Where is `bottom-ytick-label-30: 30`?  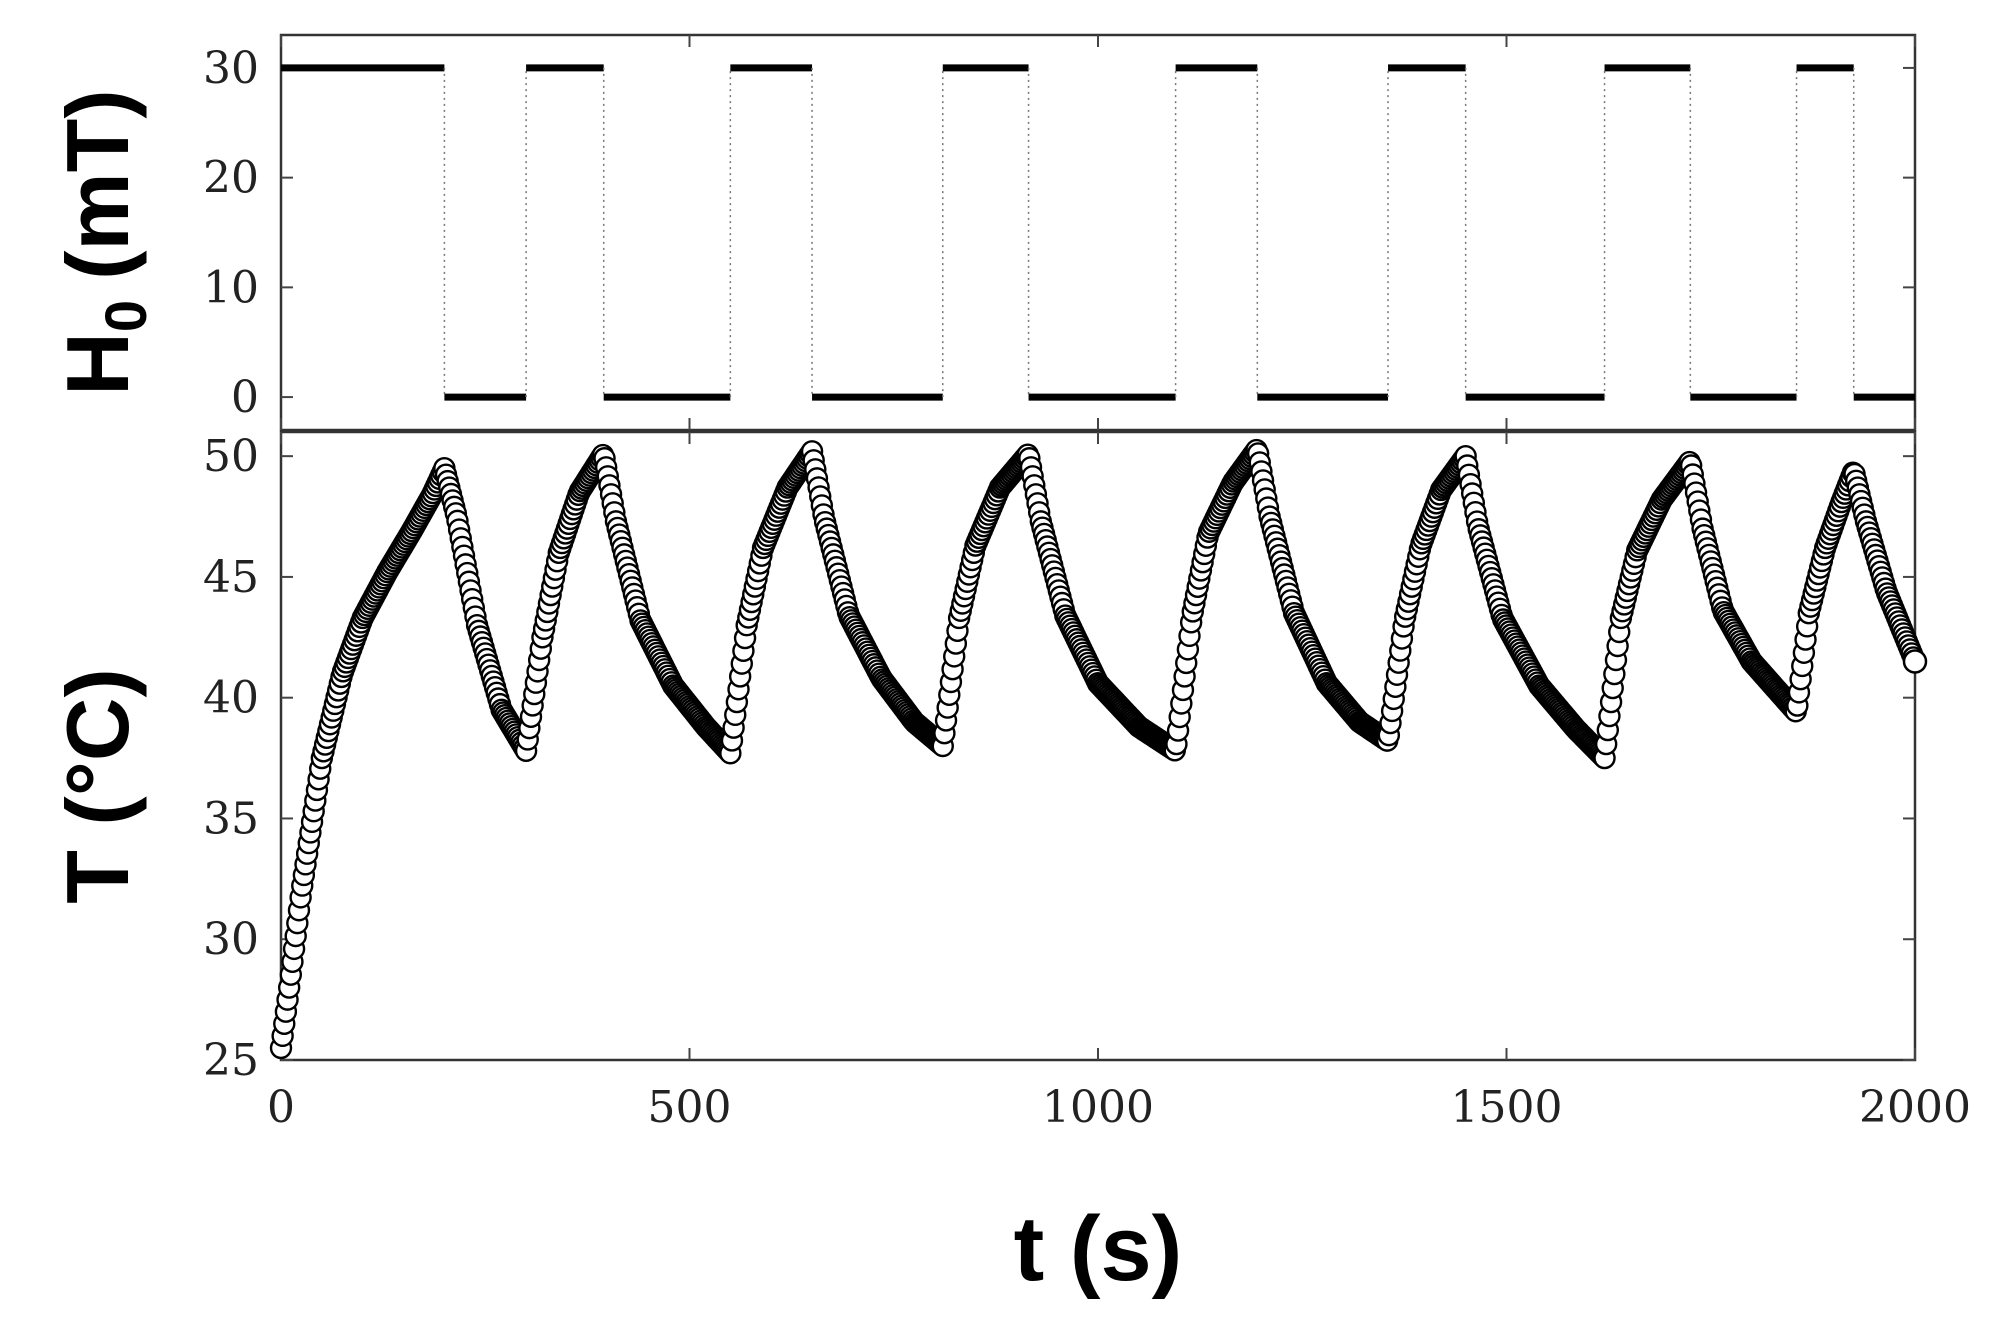
bottom-ytick-label-30: 30 is located at coordinates (231, 939).